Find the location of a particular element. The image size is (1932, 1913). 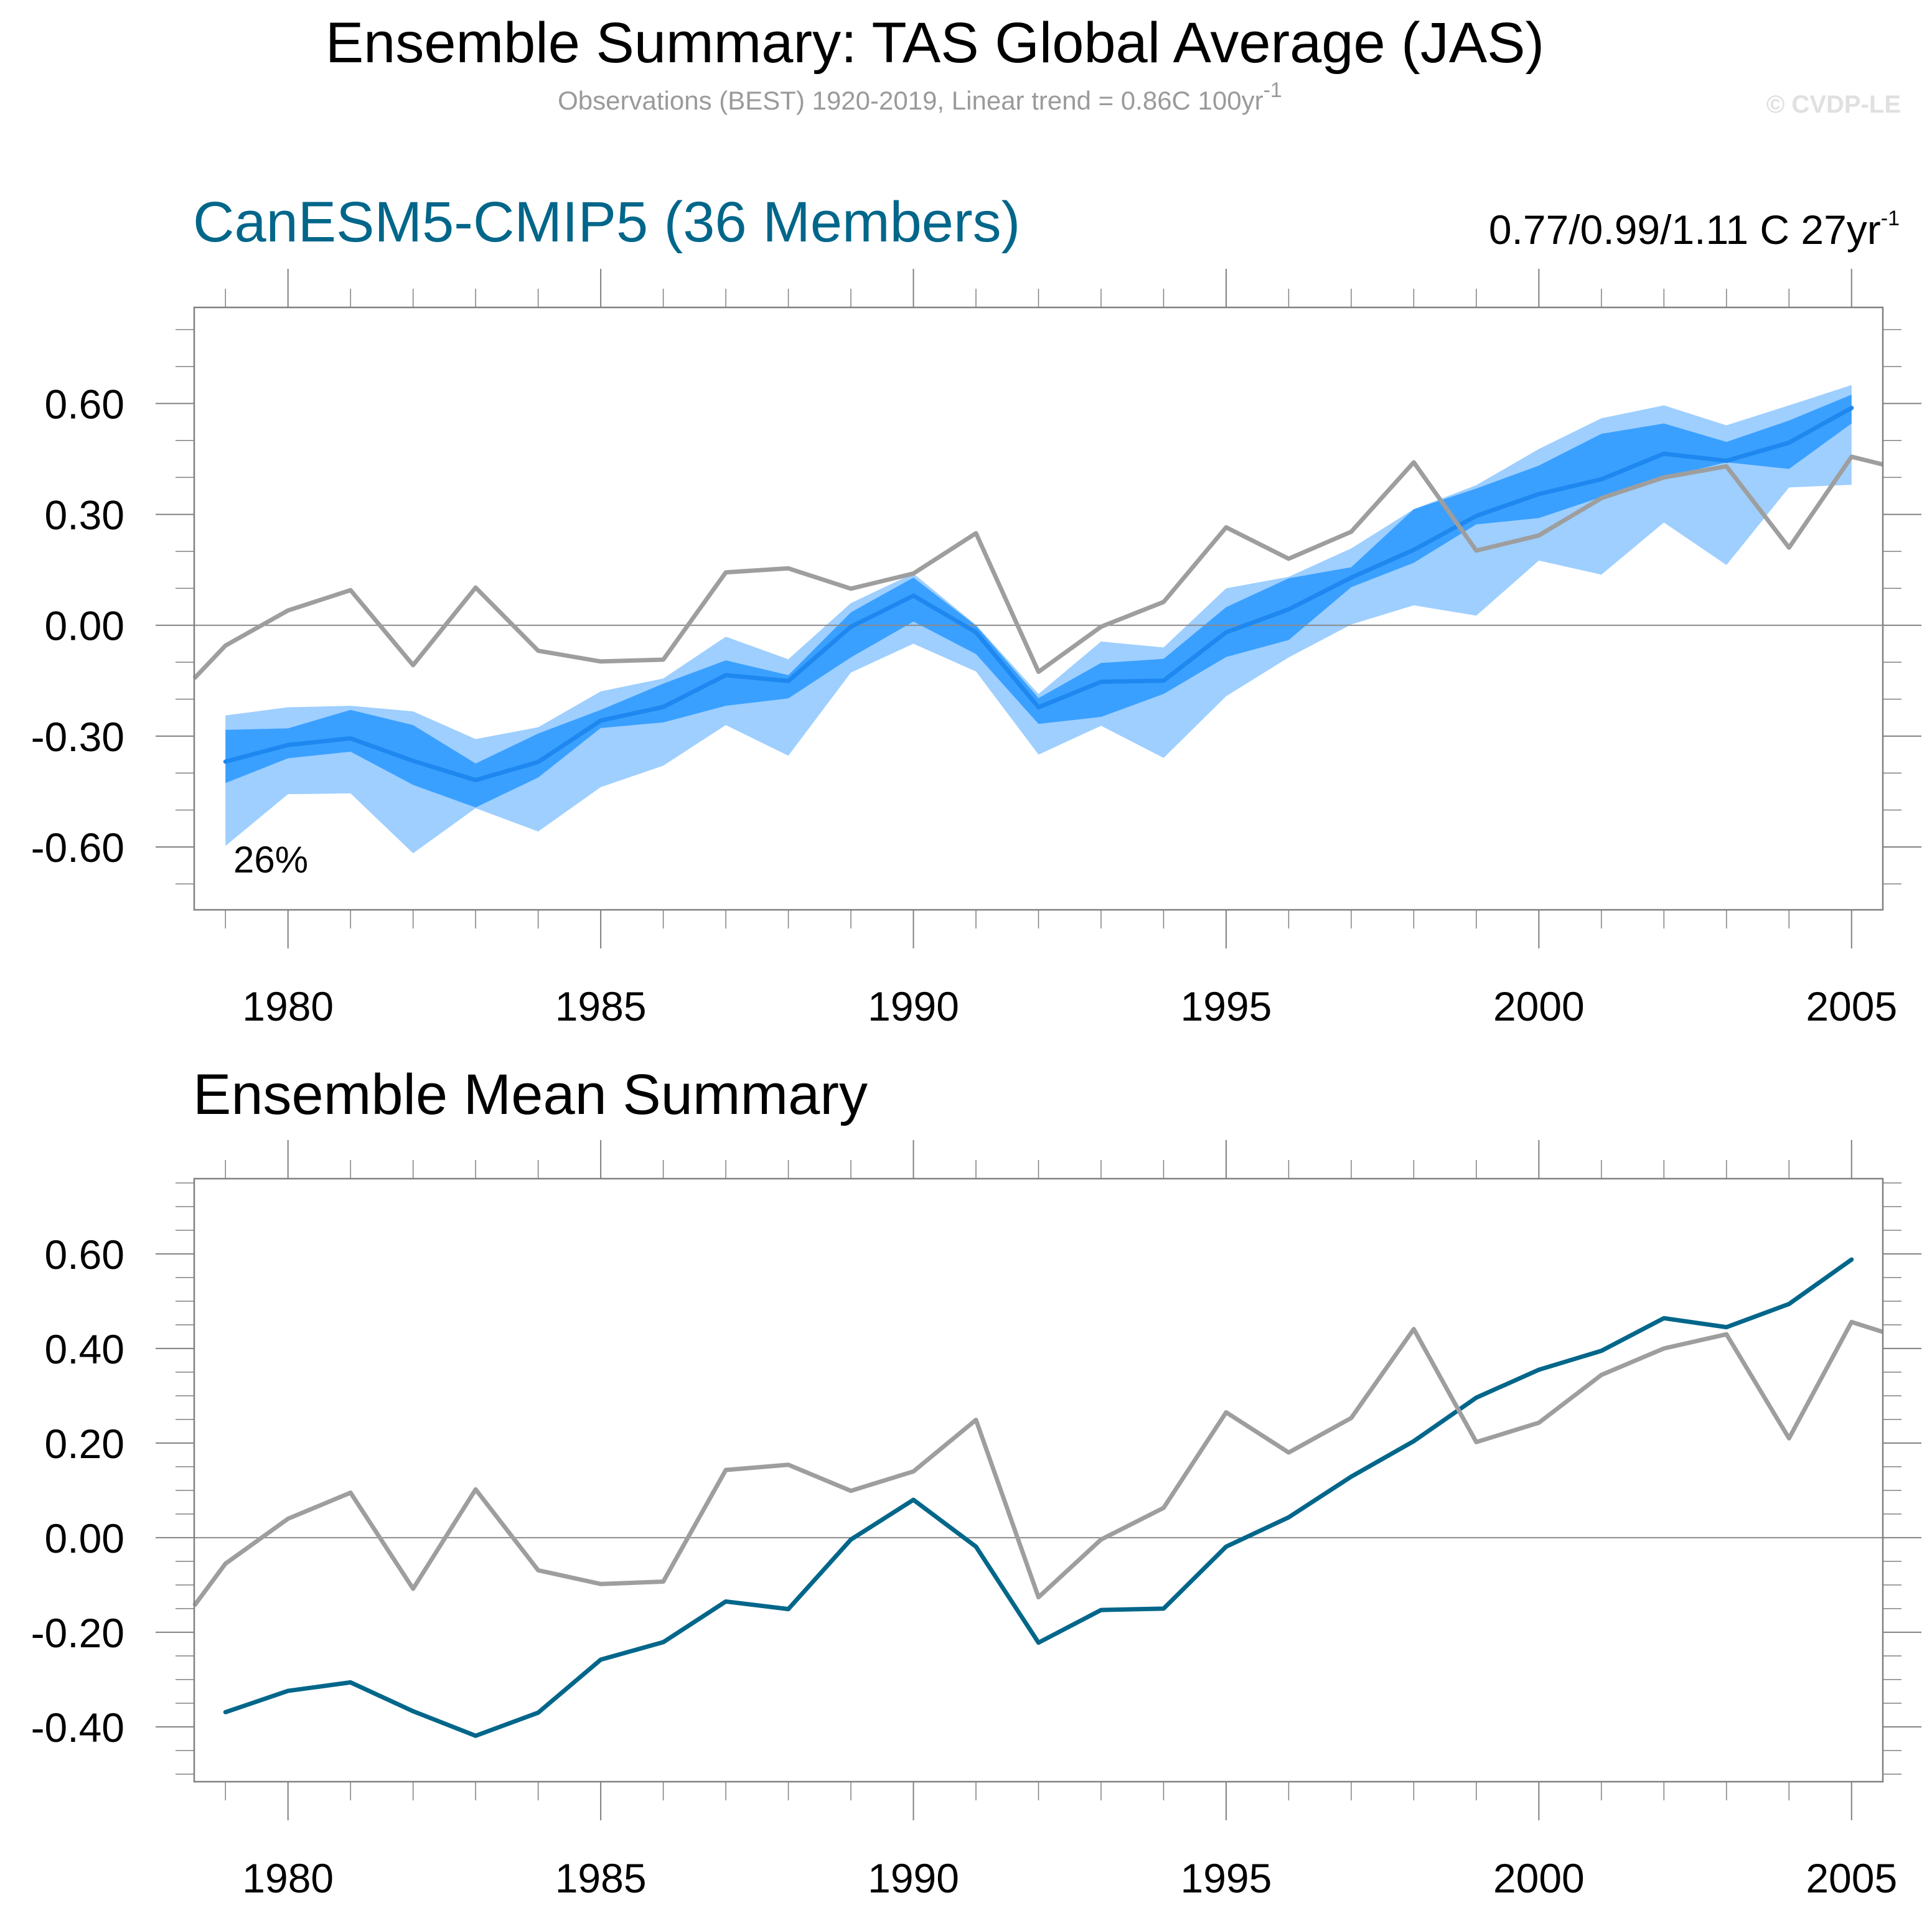

panel1-xtick-label: 1995 is located at coordinates (1226, 1006).